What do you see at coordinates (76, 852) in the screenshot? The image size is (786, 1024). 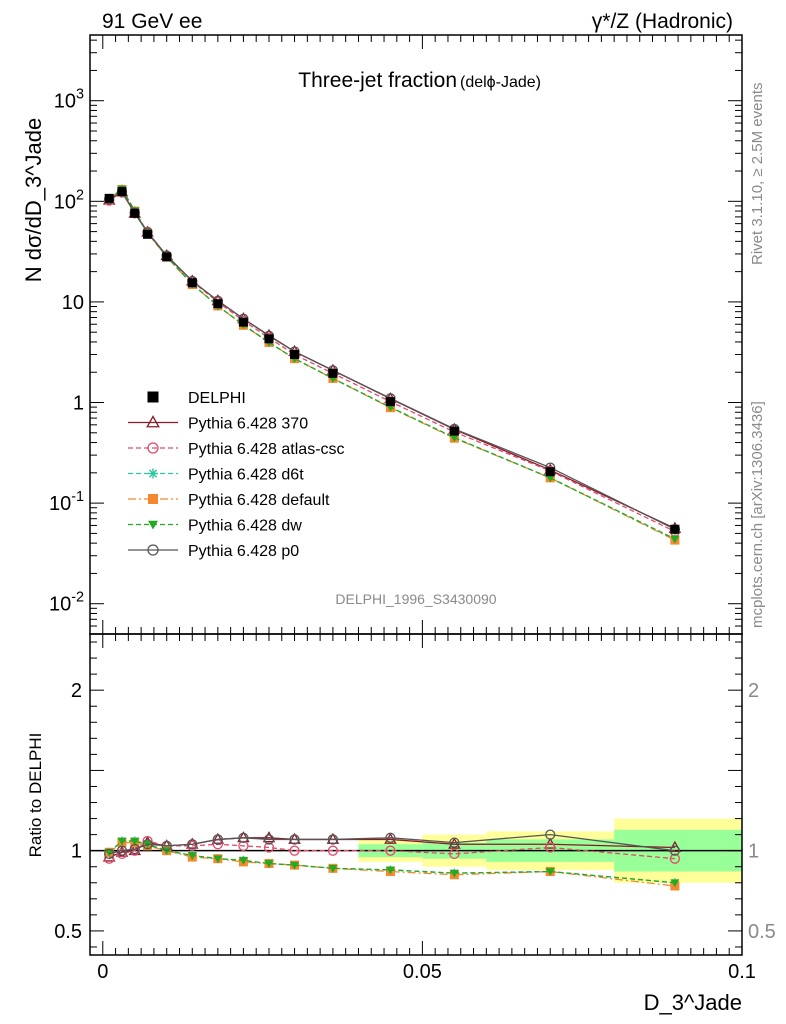 I see `ratio-y-tick-label: 1` at bounding box center [76, 852].